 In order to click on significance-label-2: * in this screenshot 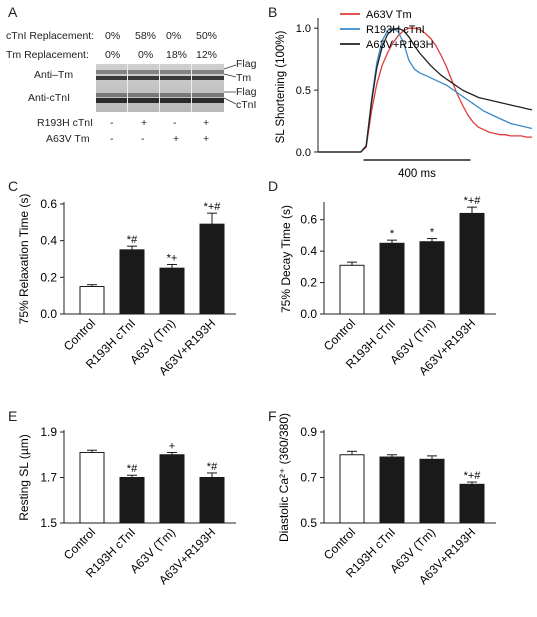, I will do `click(392, 234)`.